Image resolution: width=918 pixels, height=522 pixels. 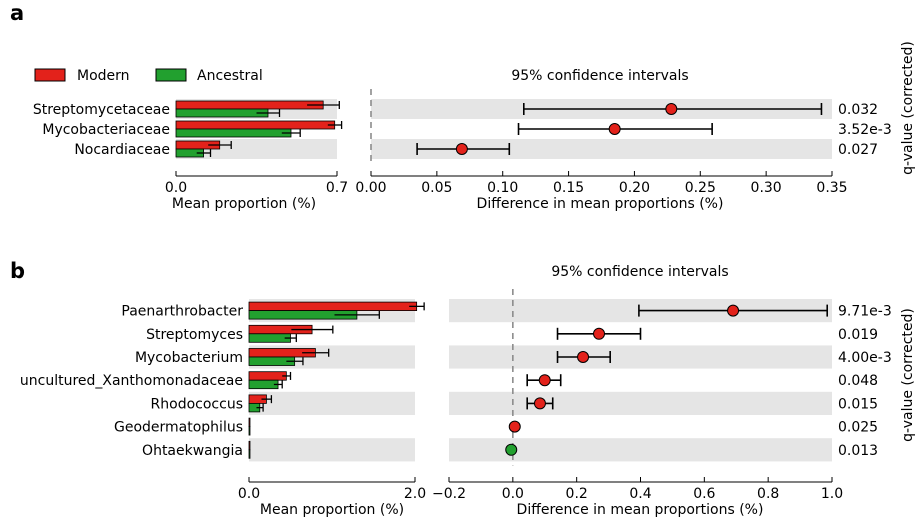 What do you see at coordinates (103, 76) in the screenshot?
I see `legend-modern-label: Modern` at bounding box center [103, 76].